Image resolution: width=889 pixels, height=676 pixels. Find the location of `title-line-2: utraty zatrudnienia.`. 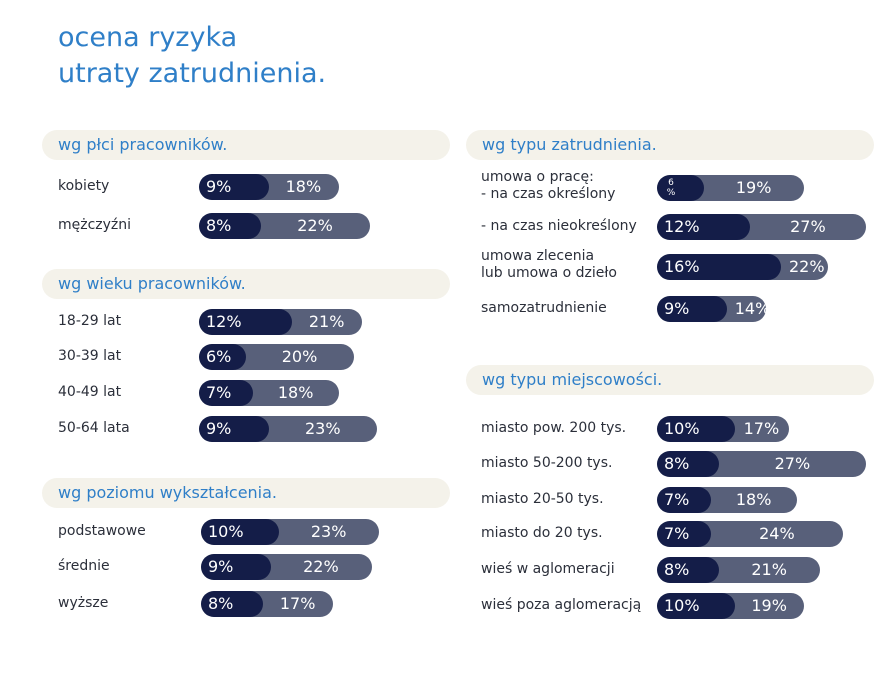

title-line-2: utraty zatrudnienia. is located at coordinates (192, 73).